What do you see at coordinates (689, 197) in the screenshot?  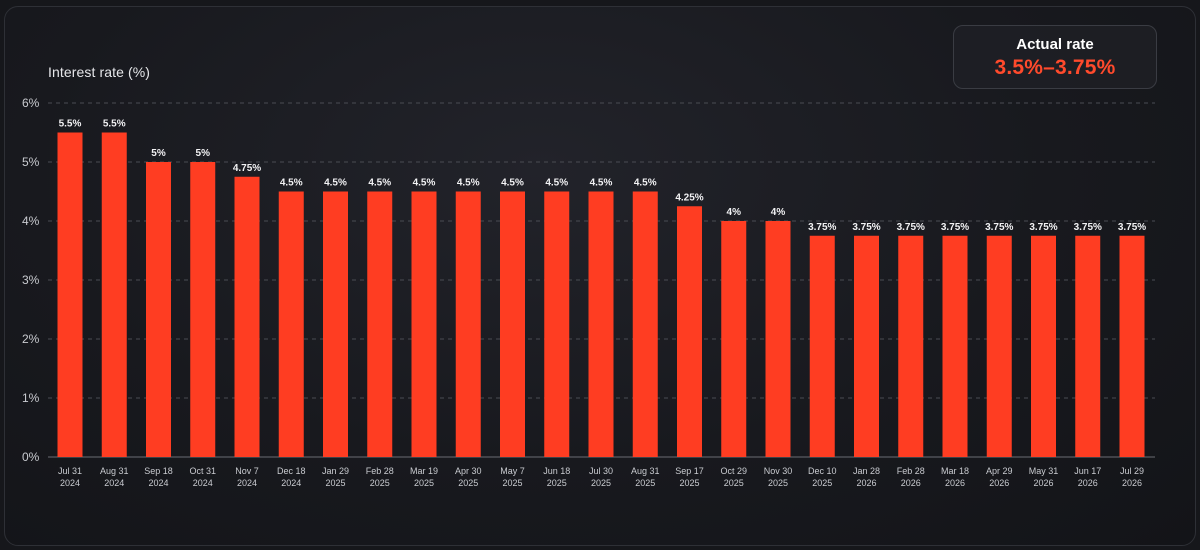 I see `bar-value-label: 4.25%` at bounding box center [689, 197].